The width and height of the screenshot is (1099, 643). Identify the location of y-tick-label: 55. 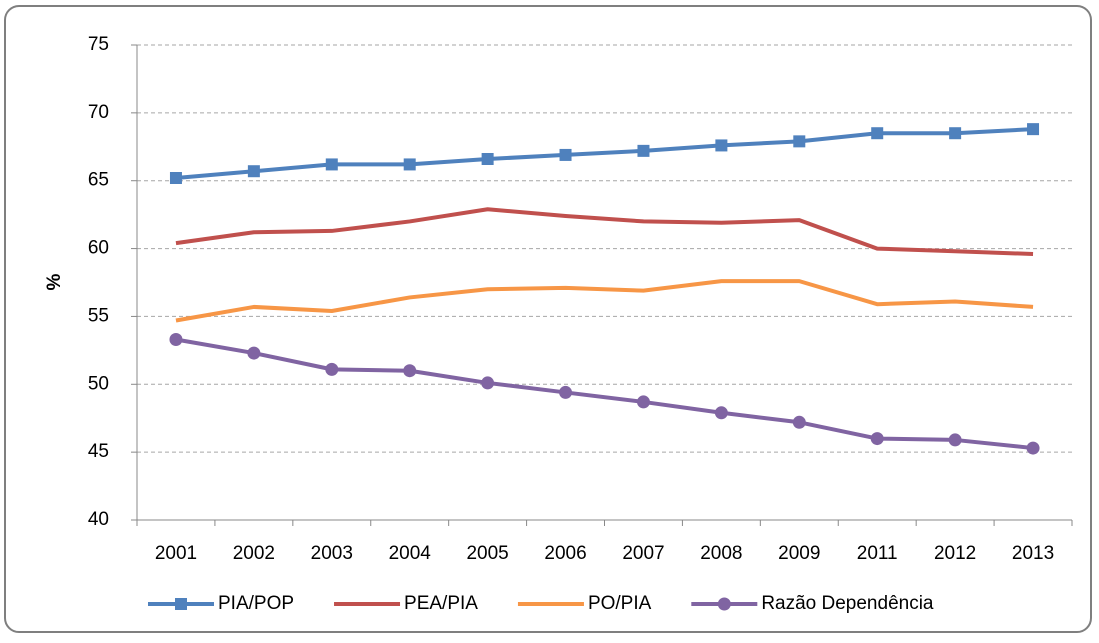
(98, 315).